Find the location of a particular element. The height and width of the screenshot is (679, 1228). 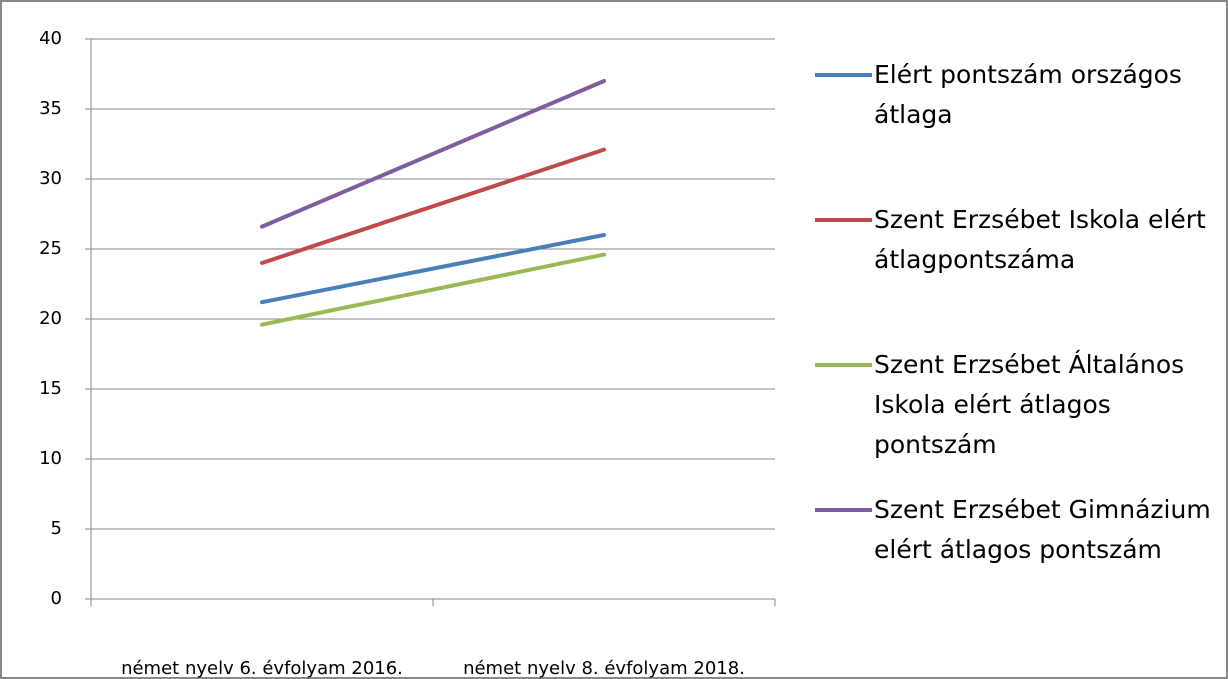

y-tick-label: 40 is located at coordinates (50, 38).